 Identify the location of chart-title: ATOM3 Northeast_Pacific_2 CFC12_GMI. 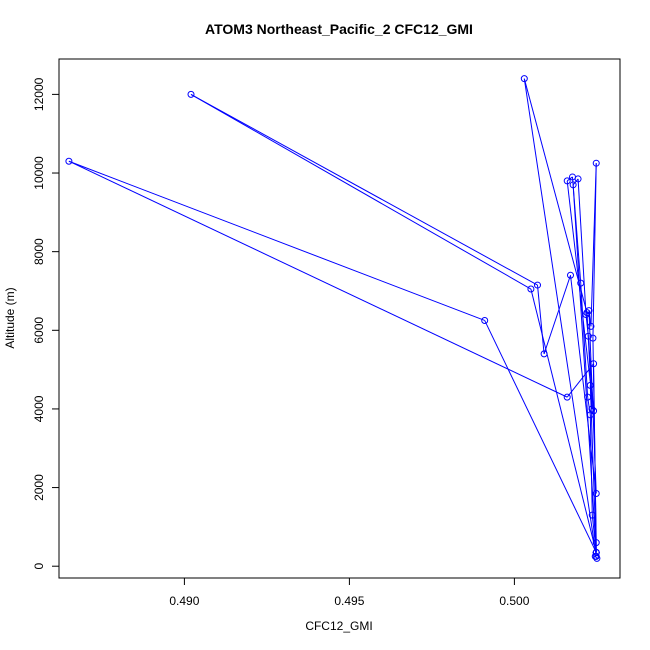
(339, 29).